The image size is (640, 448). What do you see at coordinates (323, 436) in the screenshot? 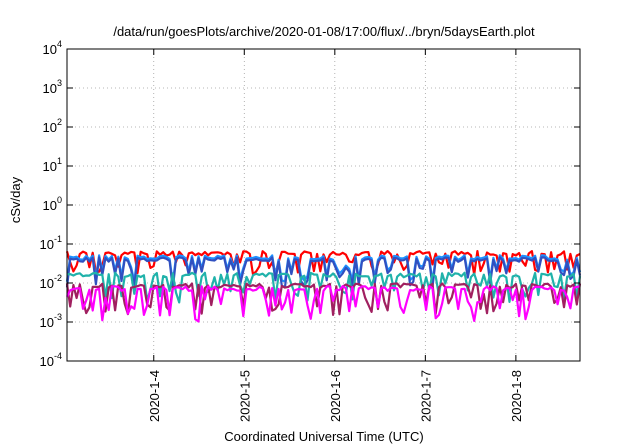
I see `x-axis-label: Coordinated Universal Time (UTC)` at bounding box center [323, 436].